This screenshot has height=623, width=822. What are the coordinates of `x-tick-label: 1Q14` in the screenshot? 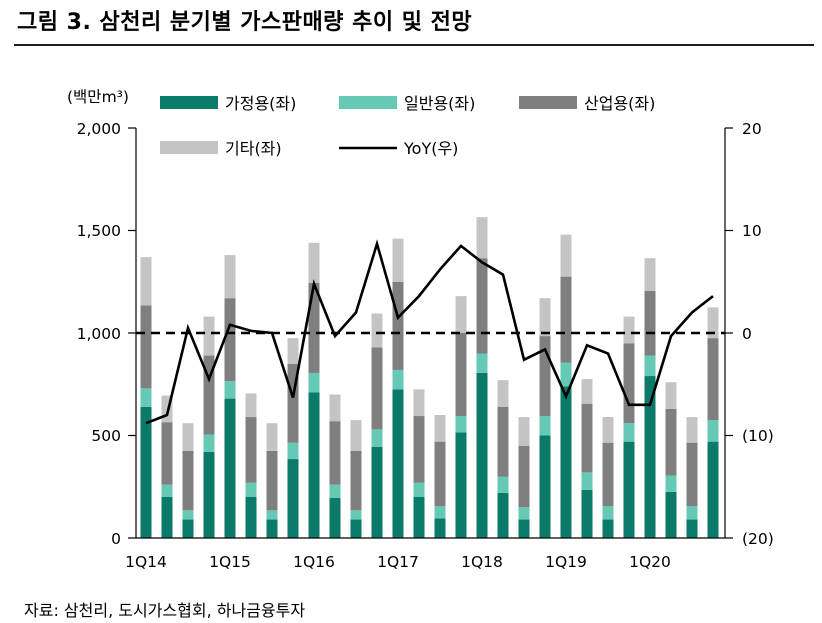 It's located at (146, 562).